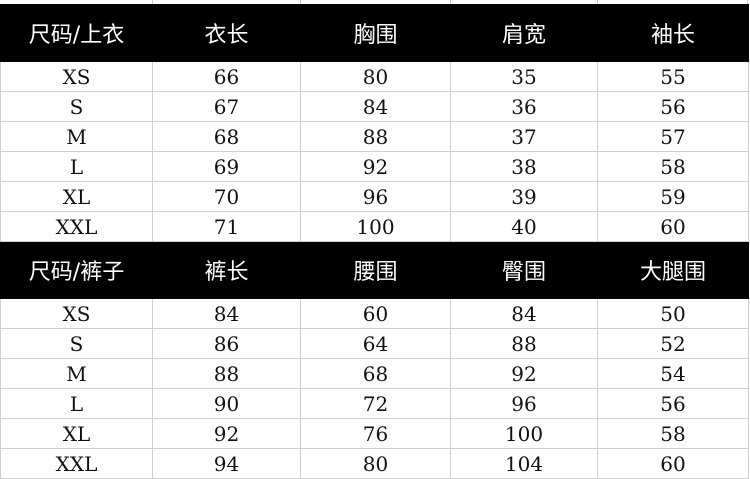 This screenshot has width=750, height=479. Describe the element at coordinates (524, 166) in the screenshot. I see `table-cell: 38` at that location.